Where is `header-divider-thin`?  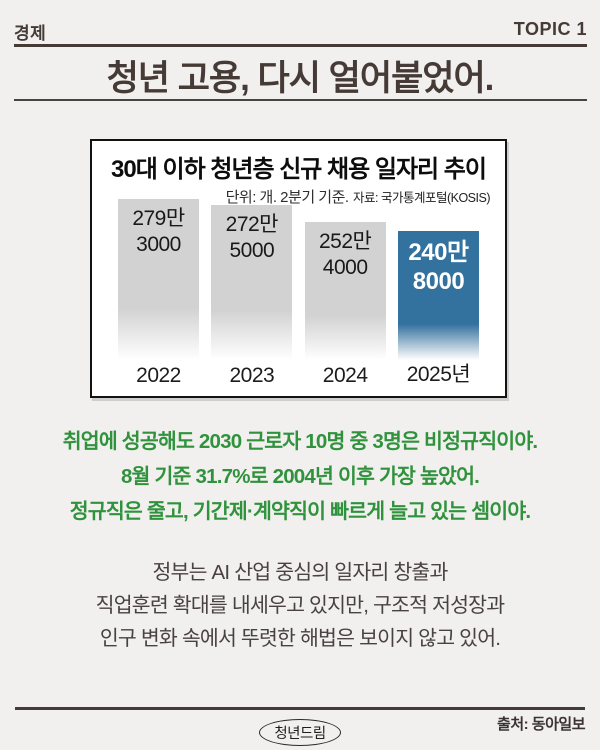 header-divider-thin is located at coordinates (300, 100).